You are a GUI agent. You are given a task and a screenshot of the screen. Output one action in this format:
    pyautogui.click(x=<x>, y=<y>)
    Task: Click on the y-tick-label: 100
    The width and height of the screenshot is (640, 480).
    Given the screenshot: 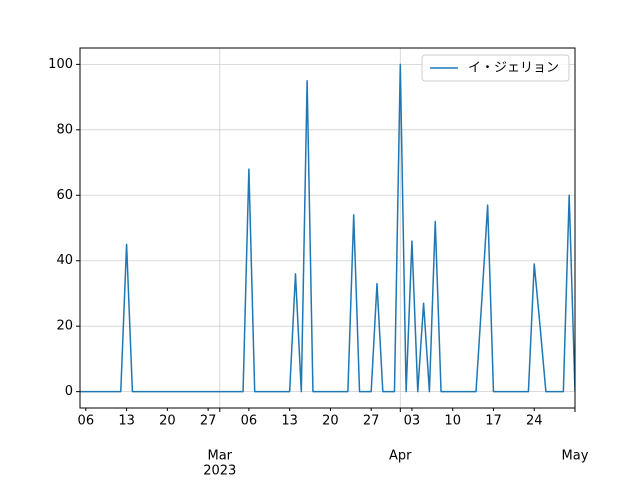 What is the action you would take?
    pyautogui.click(x=60, y=64)
    